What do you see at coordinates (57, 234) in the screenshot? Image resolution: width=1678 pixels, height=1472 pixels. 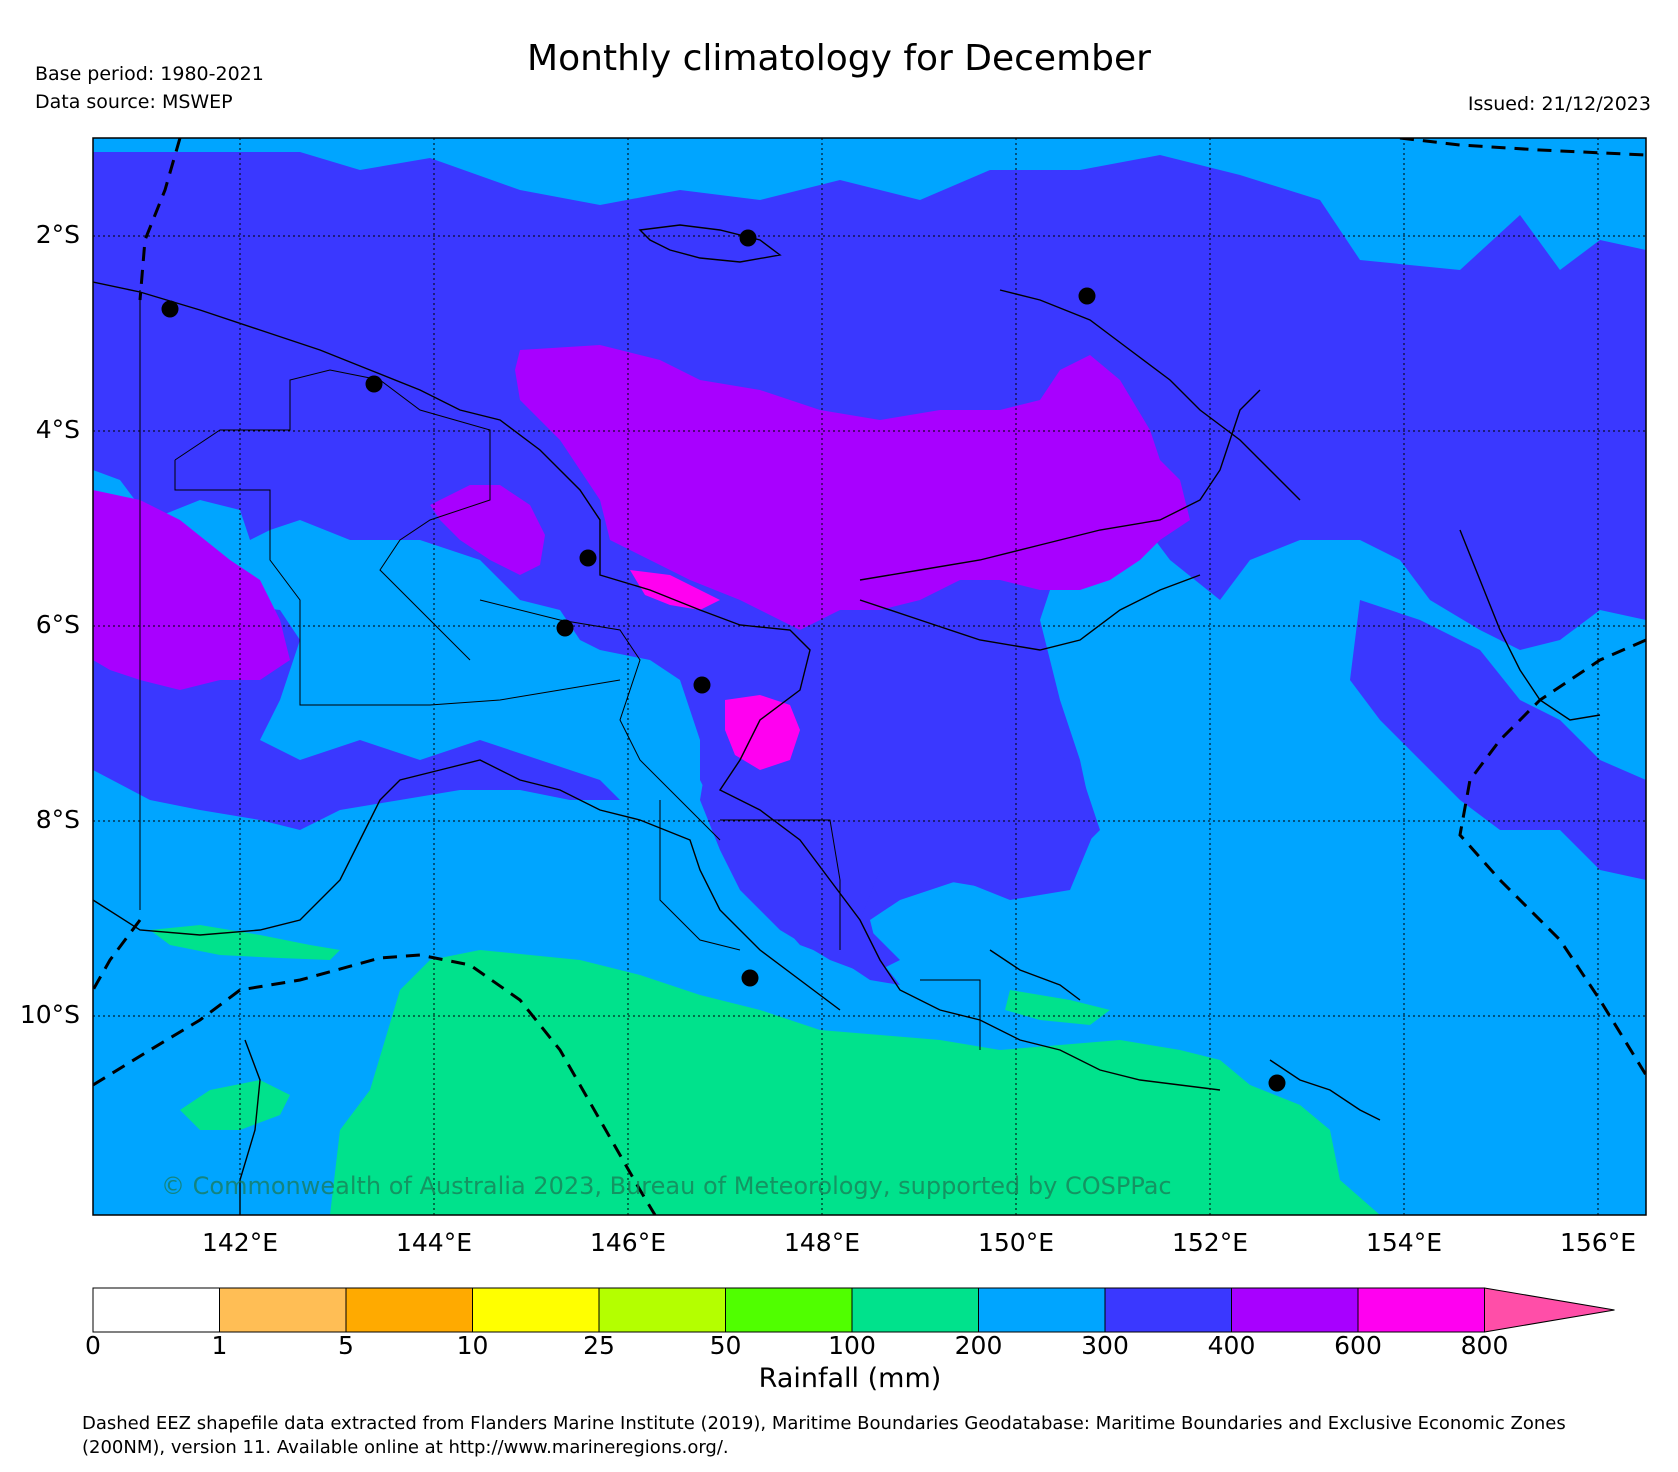 I see `lat-label: 2°S` at bounding box center [57, 234].